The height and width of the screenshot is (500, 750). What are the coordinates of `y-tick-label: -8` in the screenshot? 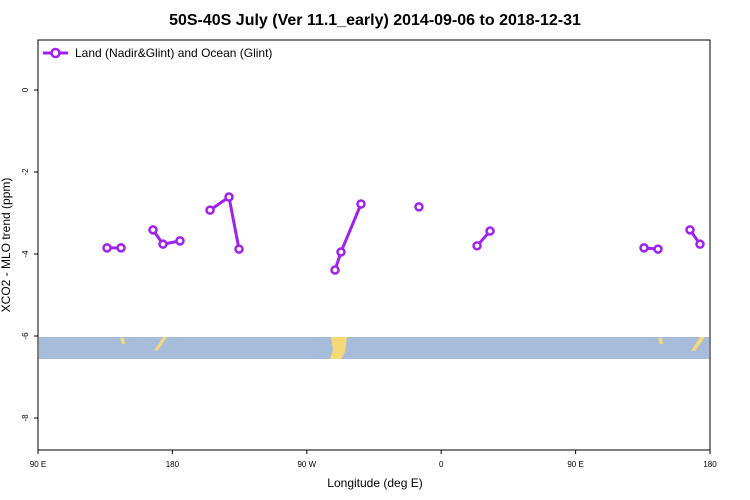 It's located at (25, 418).